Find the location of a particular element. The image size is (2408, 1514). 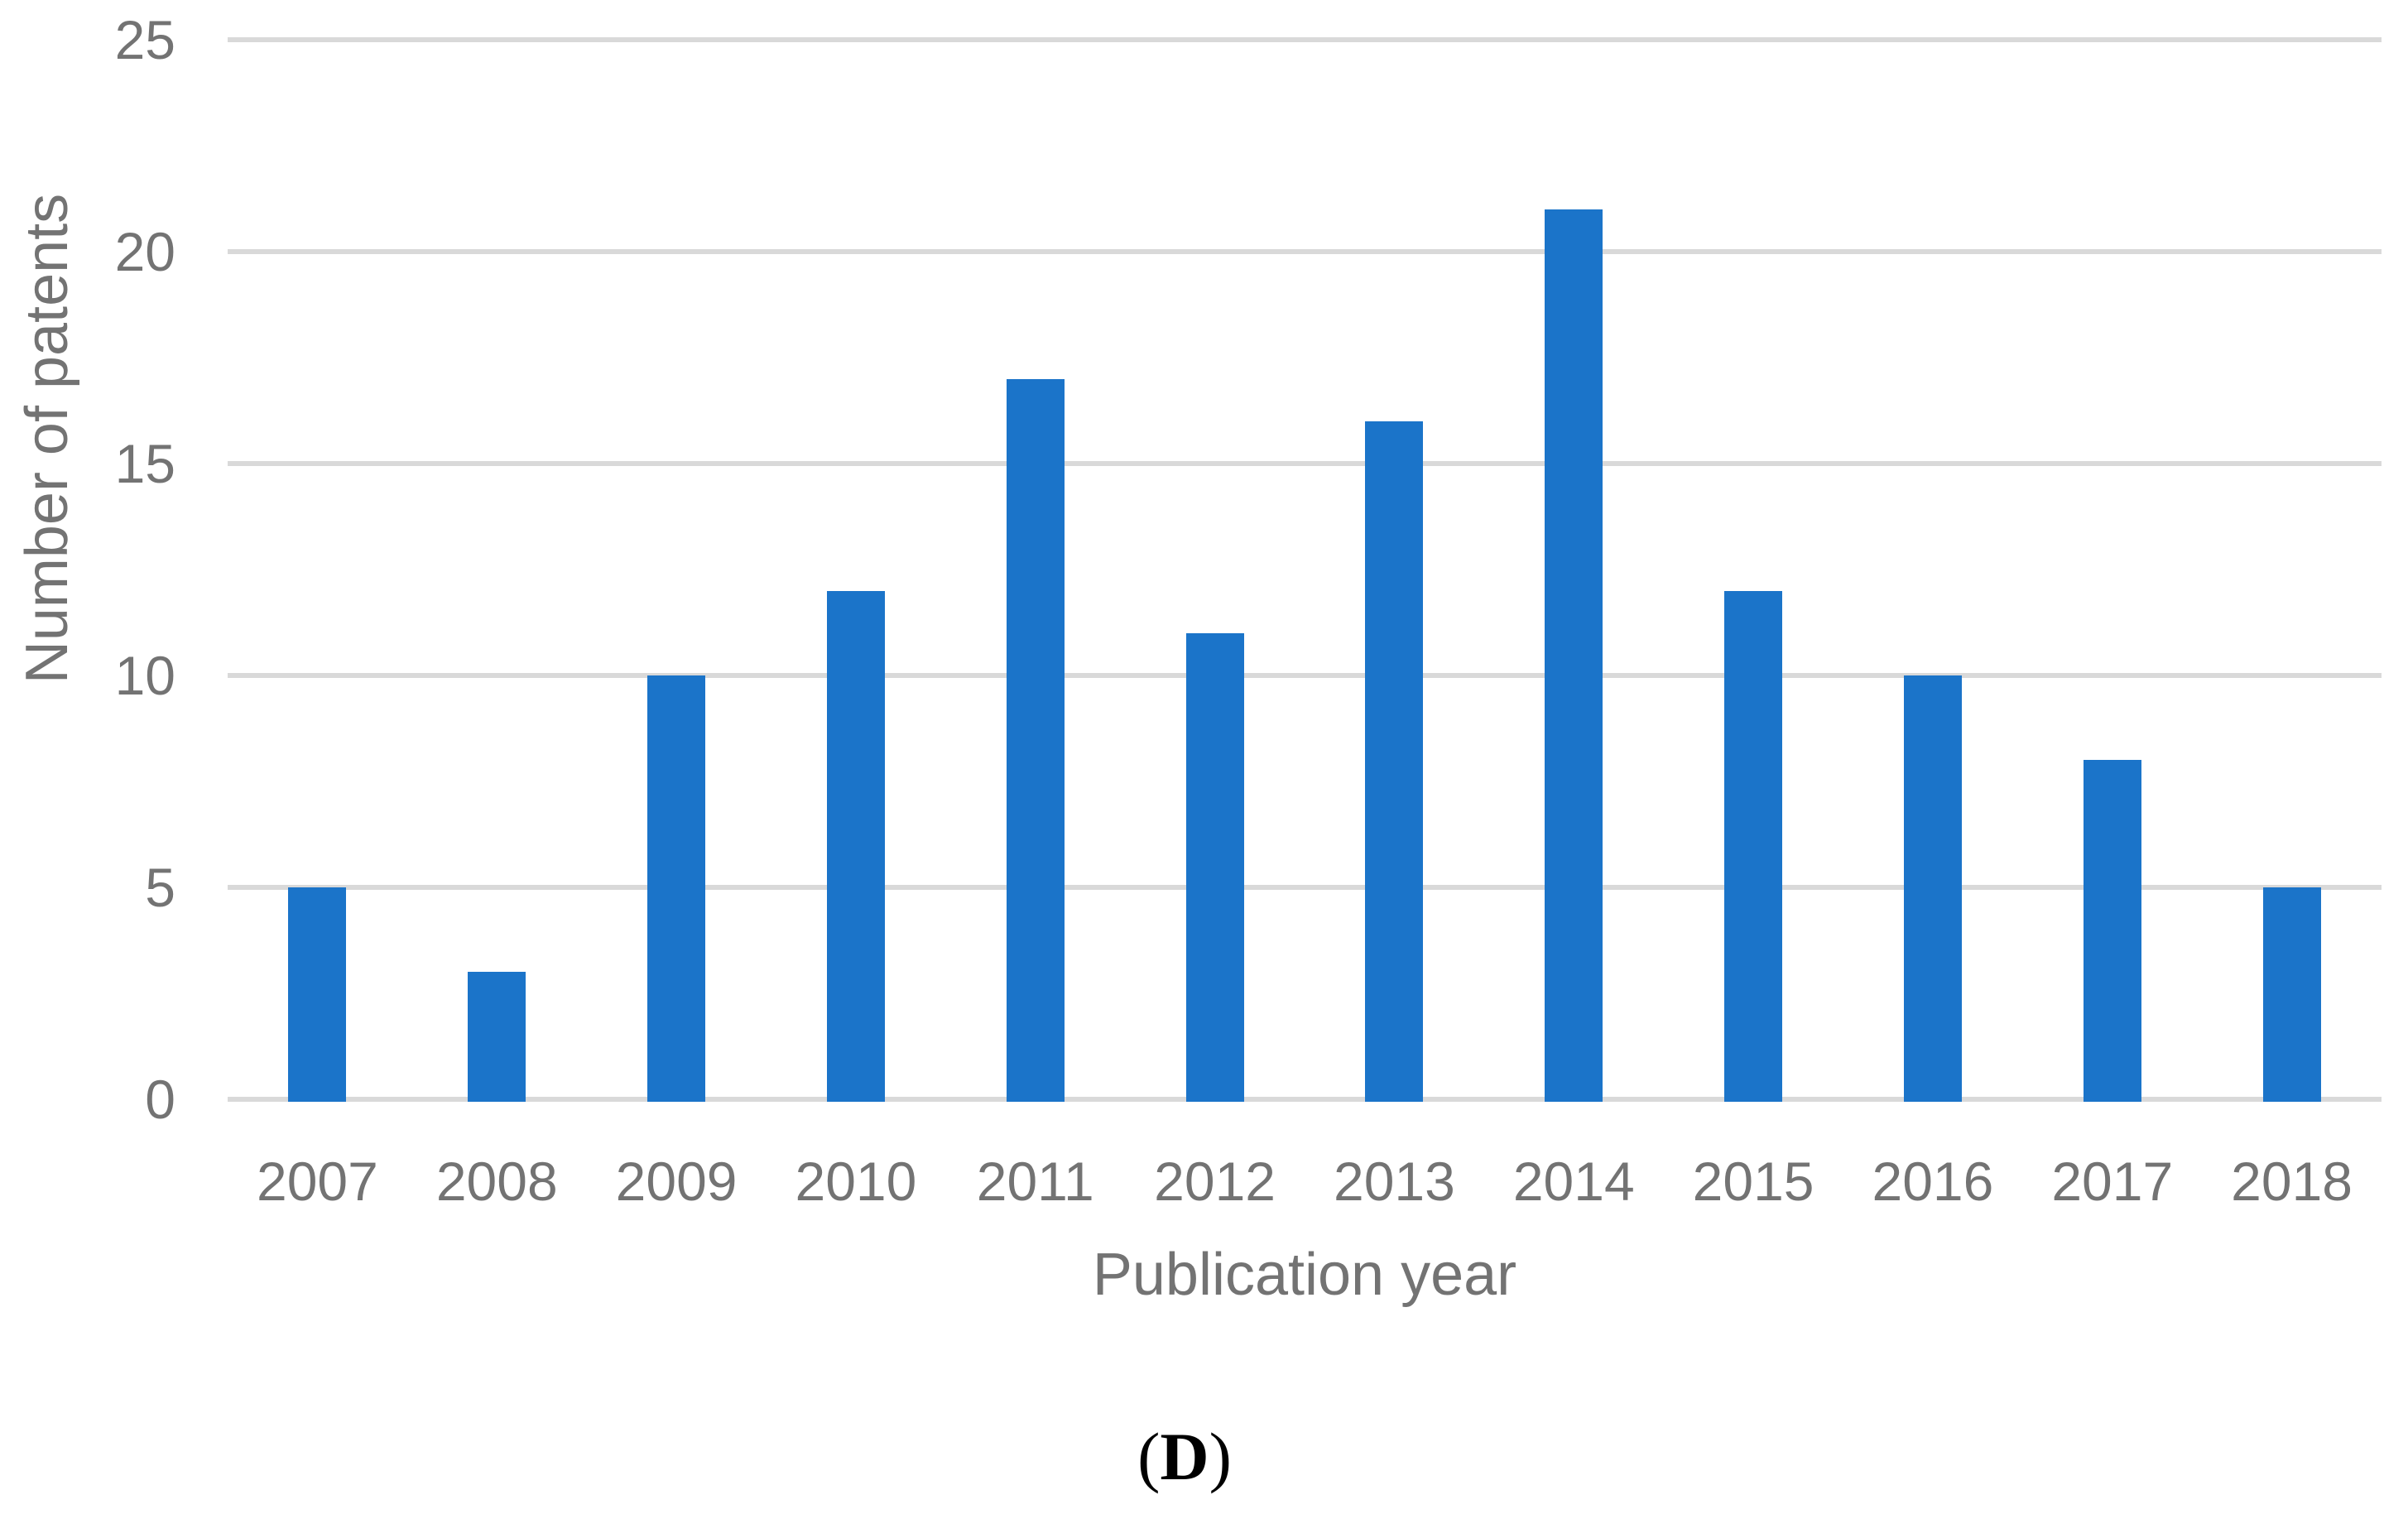

bar-2013 is located at coordinates (1394, 761).